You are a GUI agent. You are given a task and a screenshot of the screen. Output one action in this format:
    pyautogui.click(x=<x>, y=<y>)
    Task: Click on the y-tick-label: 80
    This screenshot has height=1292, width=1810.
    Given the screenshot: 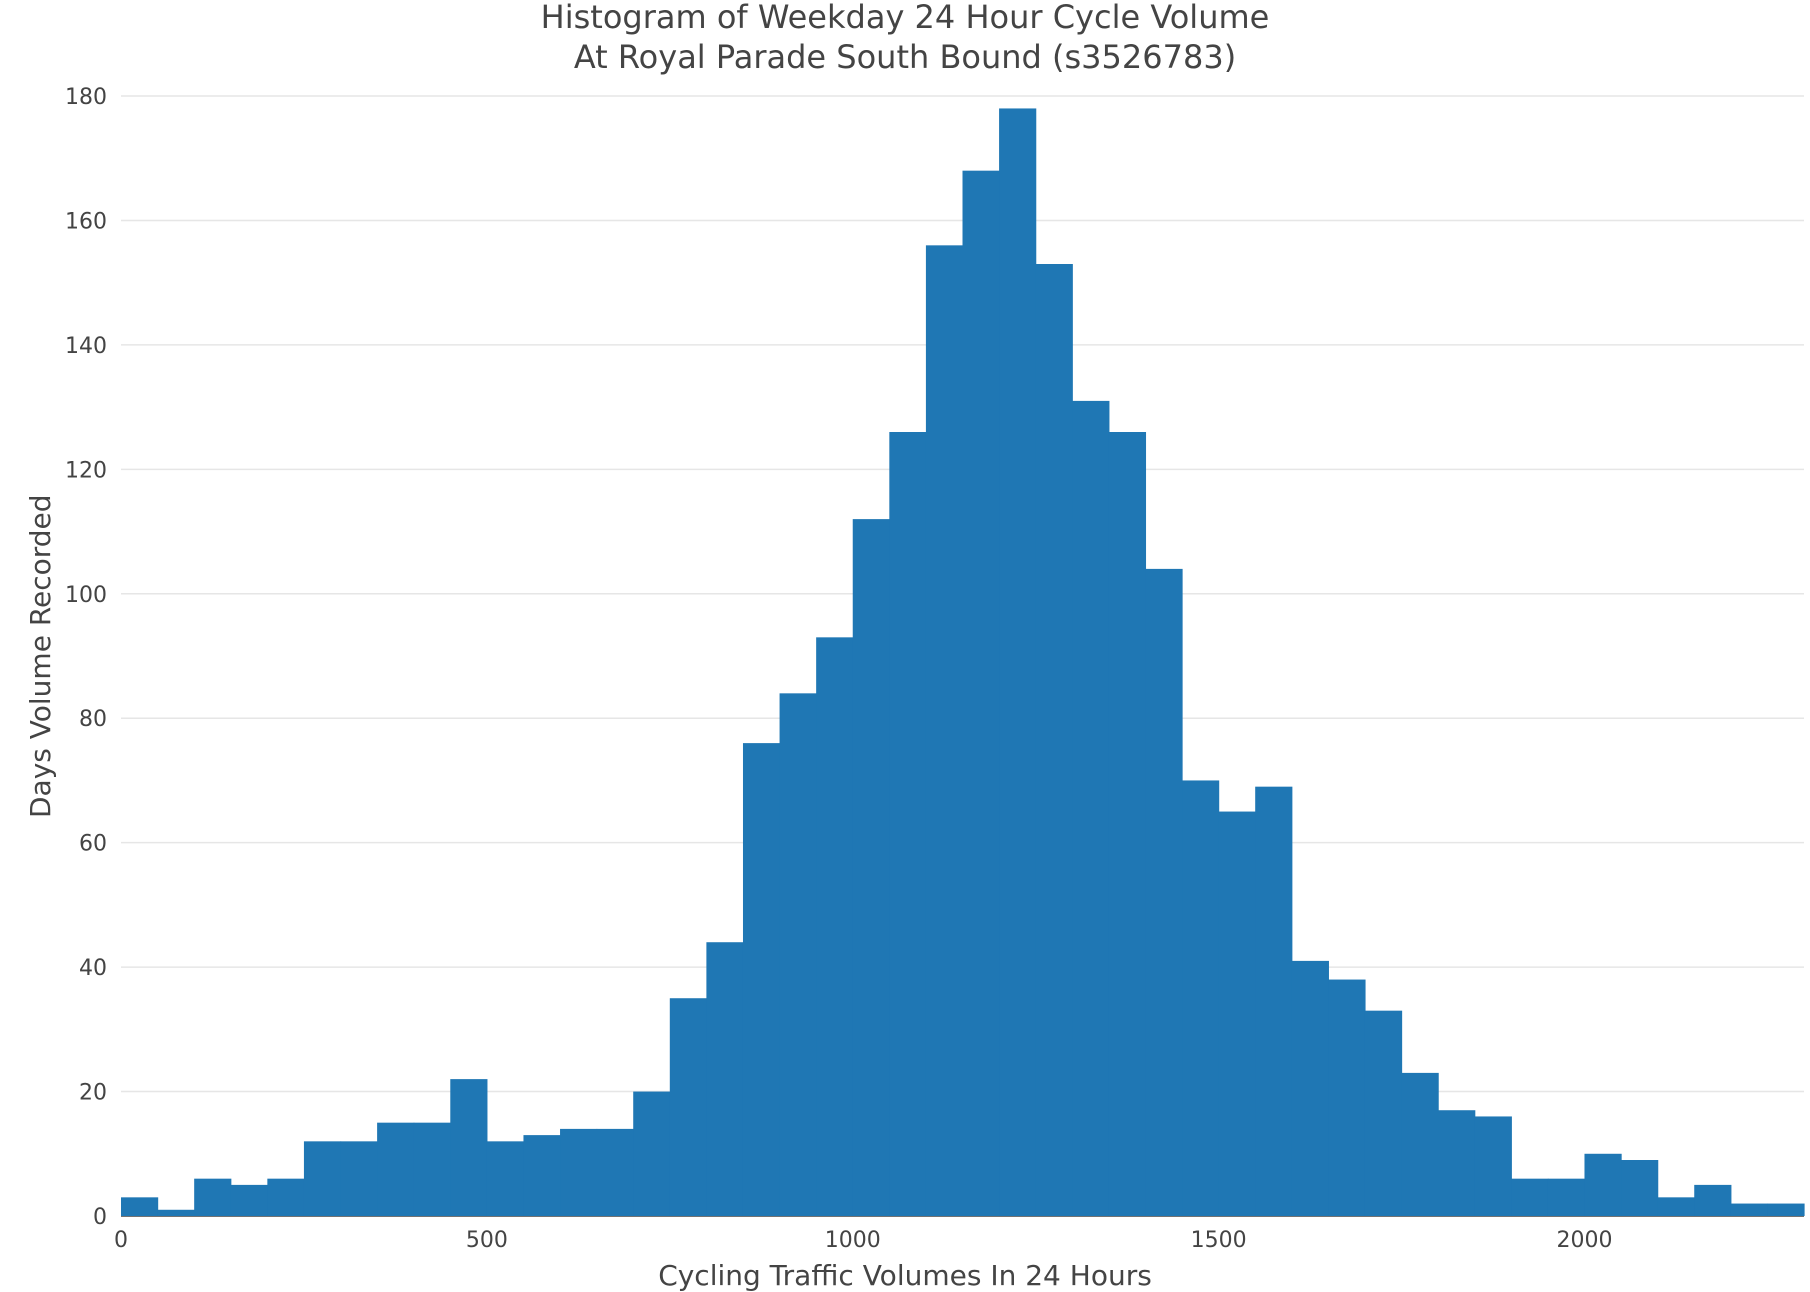 What is the action you would take?
    pyautogui.click(x=93, y=719)
    